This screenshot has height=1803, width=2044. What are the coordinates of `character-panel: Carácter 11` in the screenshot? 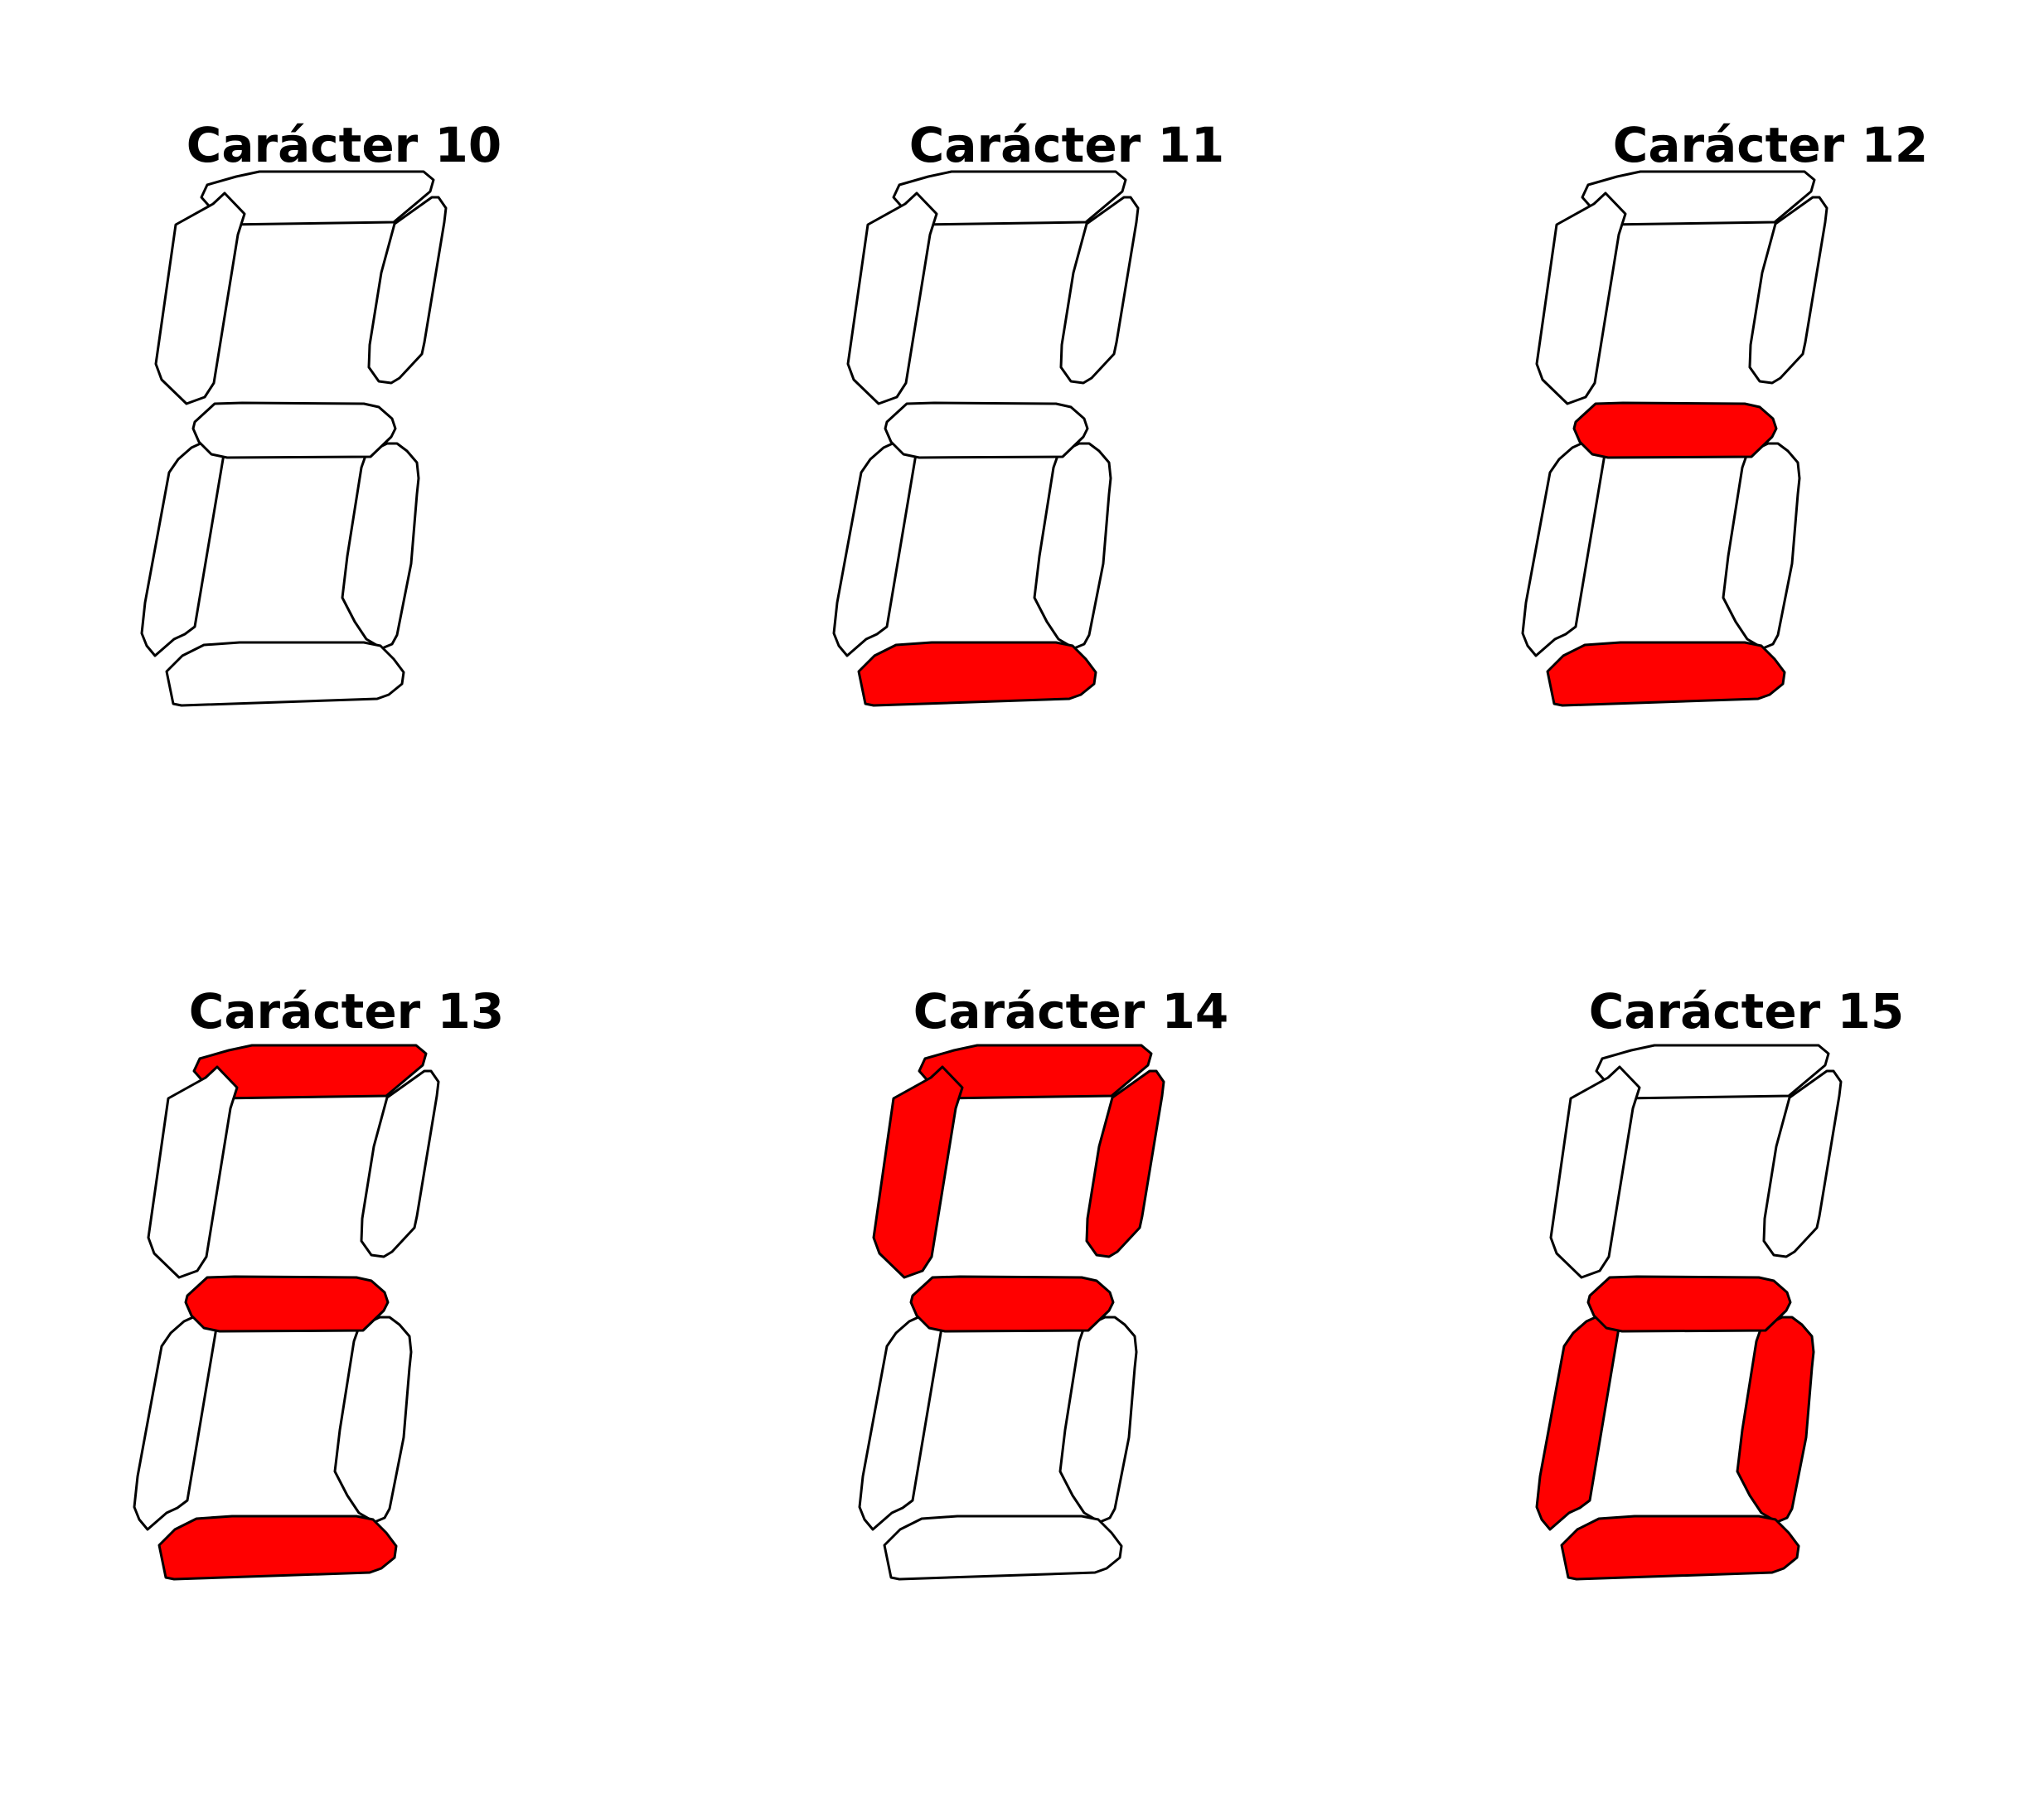 It's located at (1028, 412).